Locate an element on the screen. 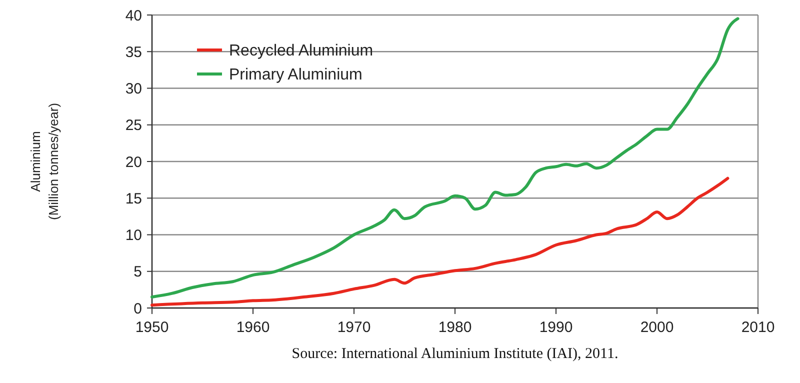 Image resolution: width=800 pixels, height=383 pixels. x-tick-label: 1990 is located at coordinates (556, 327).